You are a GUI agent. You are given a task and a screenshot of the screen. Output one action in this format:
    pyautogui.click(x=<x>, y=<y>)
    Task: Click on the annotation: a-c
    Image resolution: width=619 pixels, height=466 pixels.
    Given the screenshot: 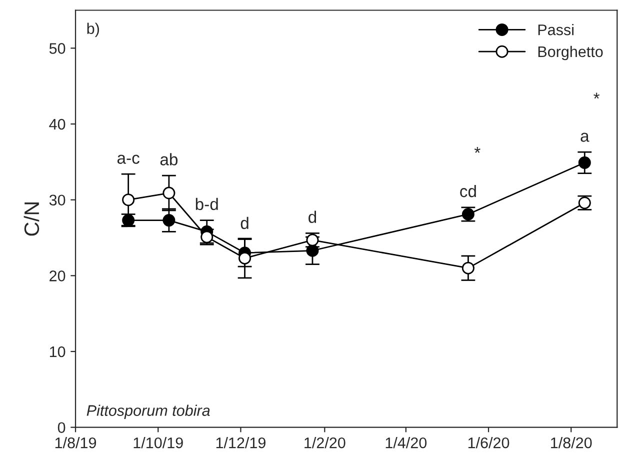 What is the action you would take?
    pyautogui.click(x=128, y=159)
    